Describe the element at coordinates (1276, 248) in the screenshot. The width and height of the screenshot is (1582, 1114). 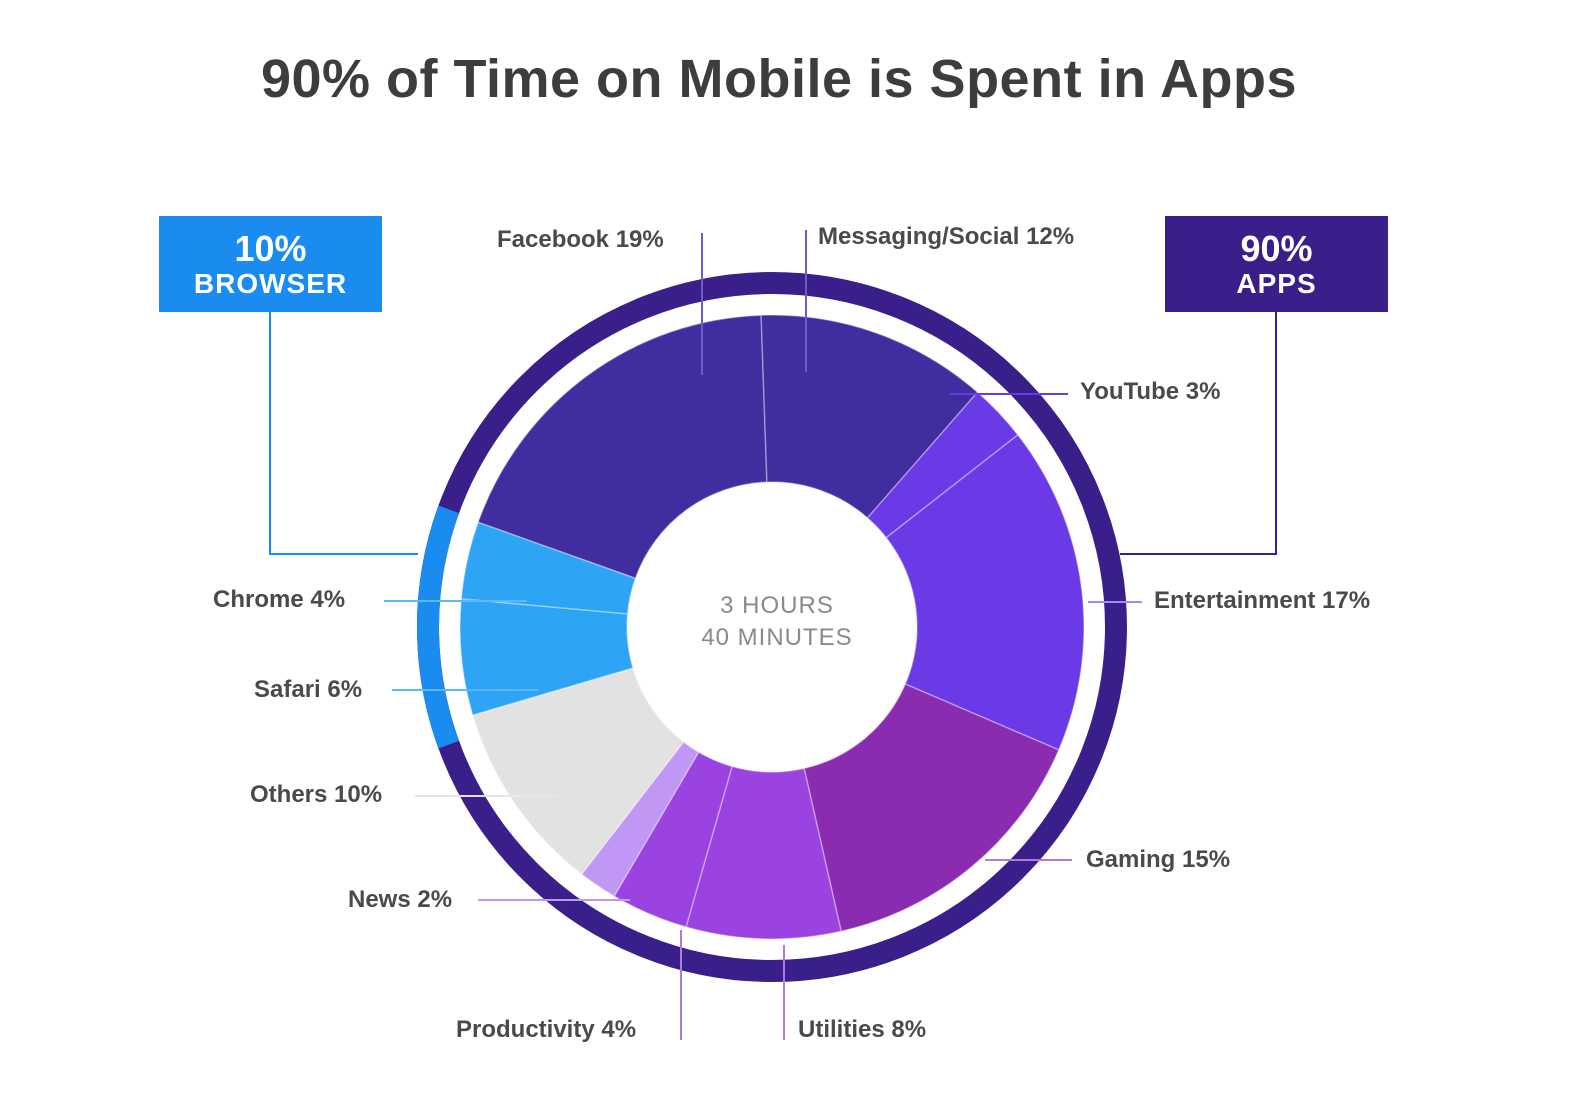
I see `apps-percent: 90%` at that location.